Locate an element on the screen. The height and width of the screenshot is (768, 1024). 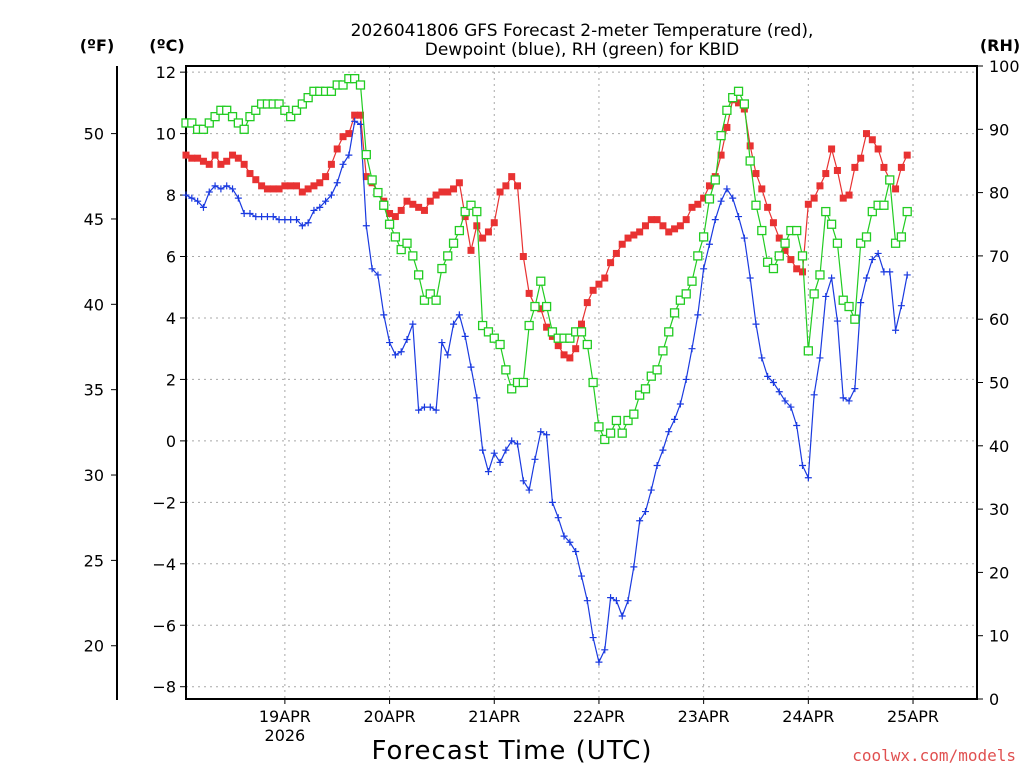
x-tick-label: 25APR is located at coordinates (913, 716).